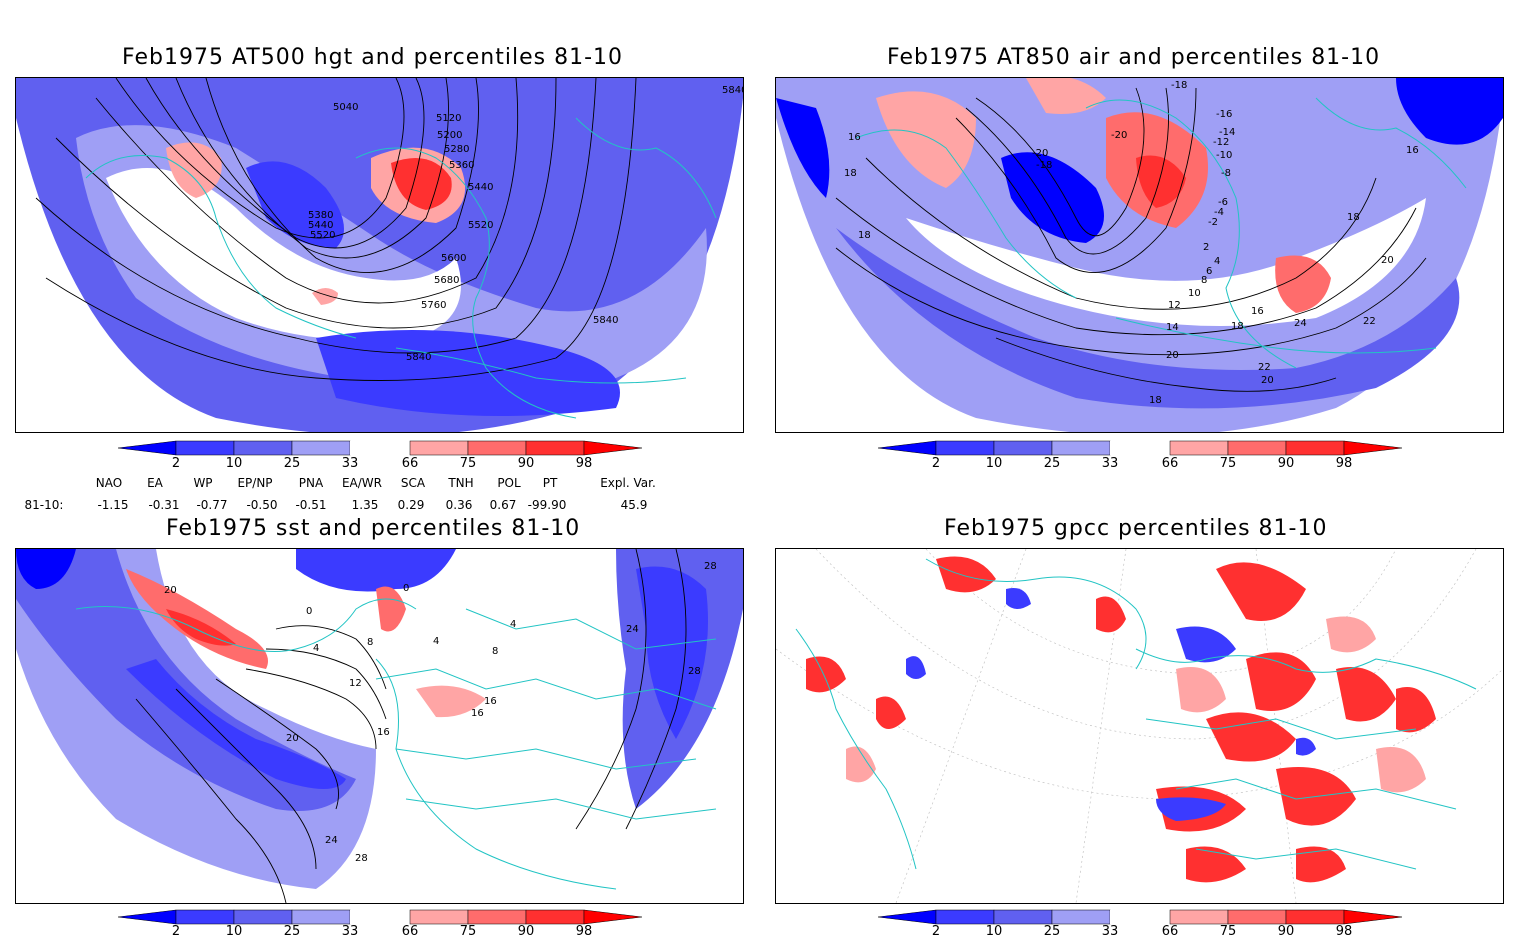 The height and width of the screenshot is (940, 1520). I want to click on index-header: TNH, so click(461, 483).